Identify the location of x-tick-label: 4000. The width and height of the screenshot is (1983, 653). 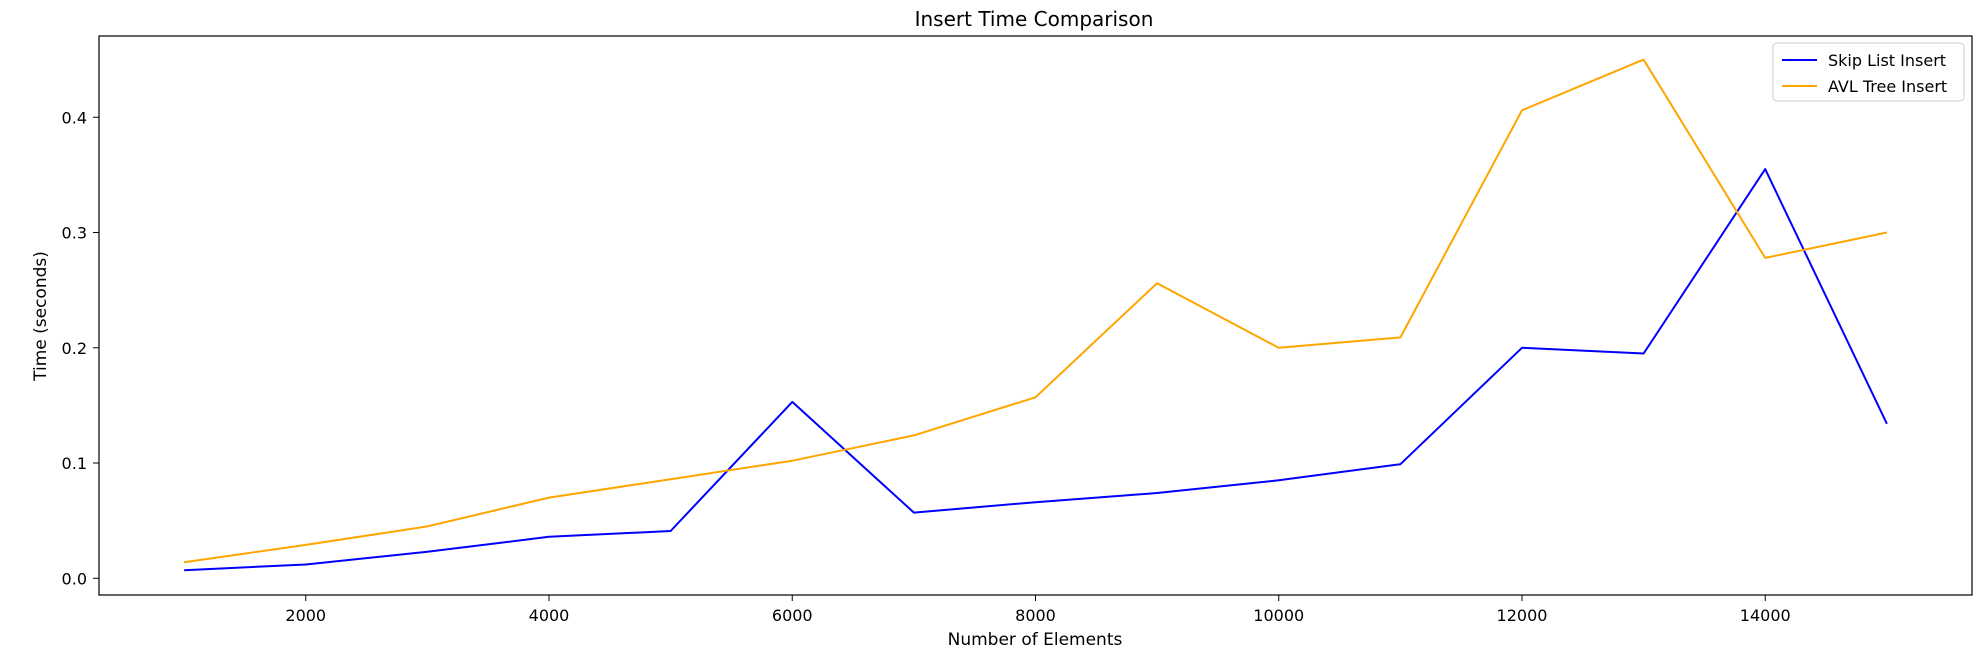
(549, 615).